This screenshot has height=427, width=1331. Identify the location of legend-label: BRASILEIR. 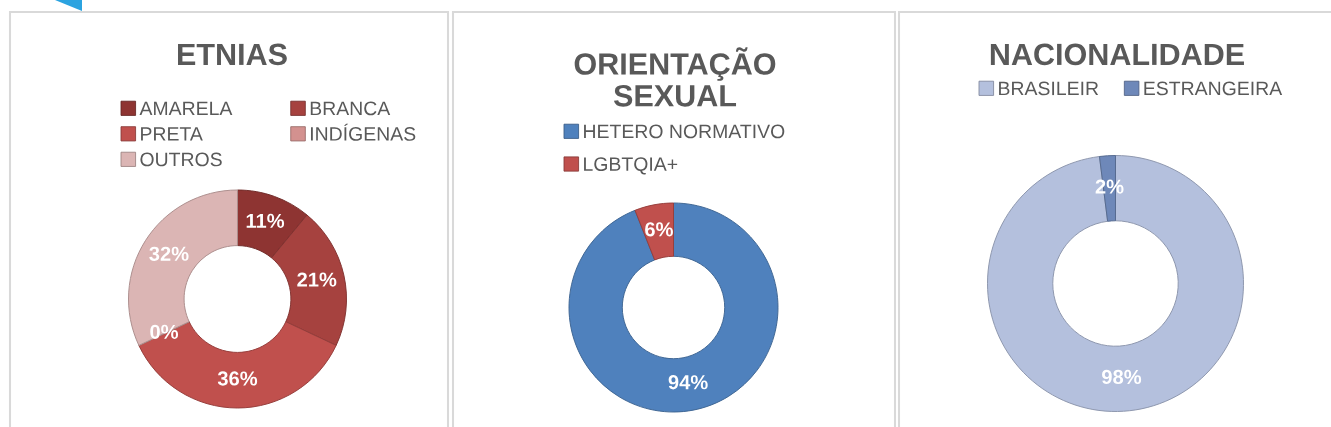
(1049, 88).